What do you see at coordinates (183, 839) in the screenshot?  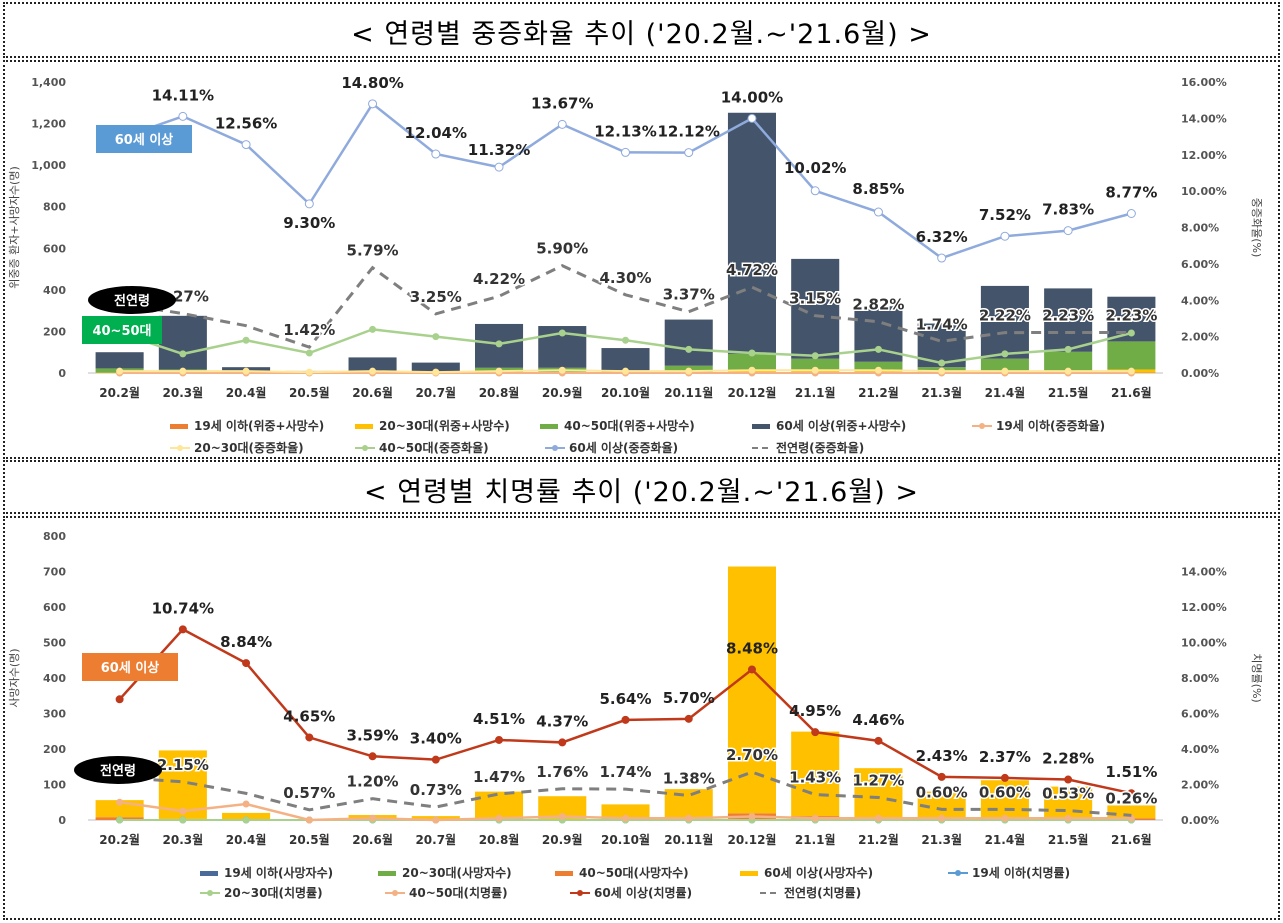 I see `c2-x-tick-label: 20.3월` at bounding box center [183, 839].